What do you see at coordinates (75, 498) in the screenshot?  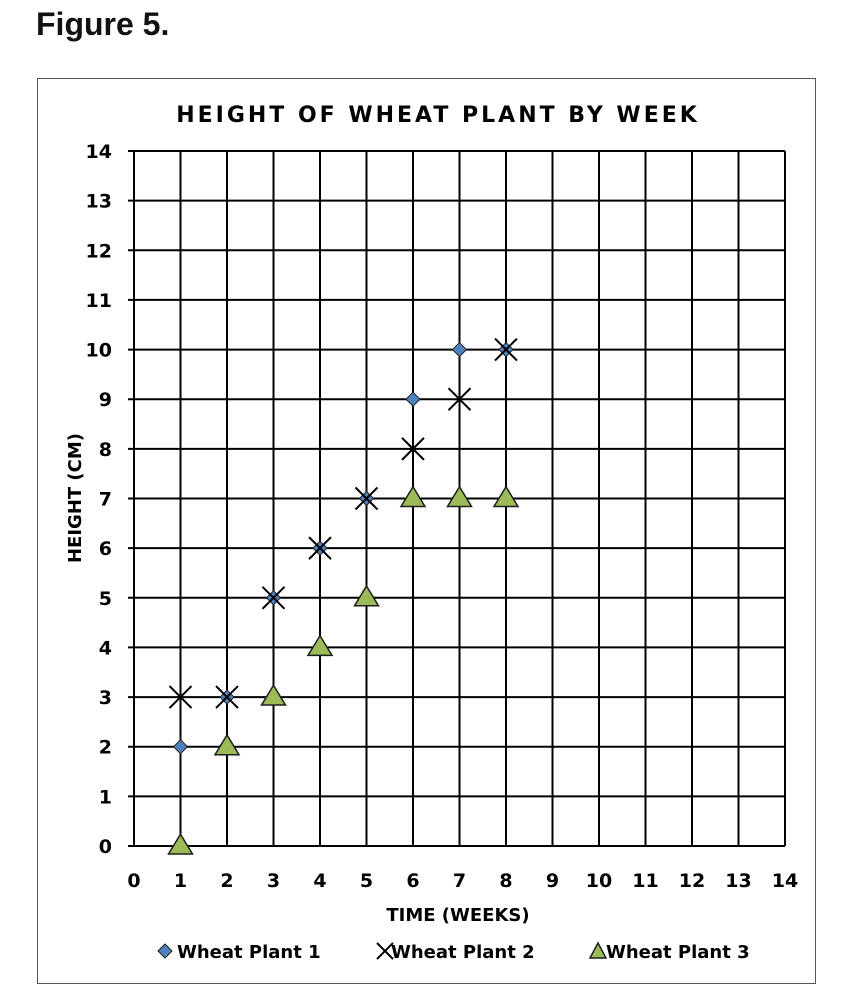 I see `y-axis-label: HEIGHT (CM)` at bounding box center [75, 498].